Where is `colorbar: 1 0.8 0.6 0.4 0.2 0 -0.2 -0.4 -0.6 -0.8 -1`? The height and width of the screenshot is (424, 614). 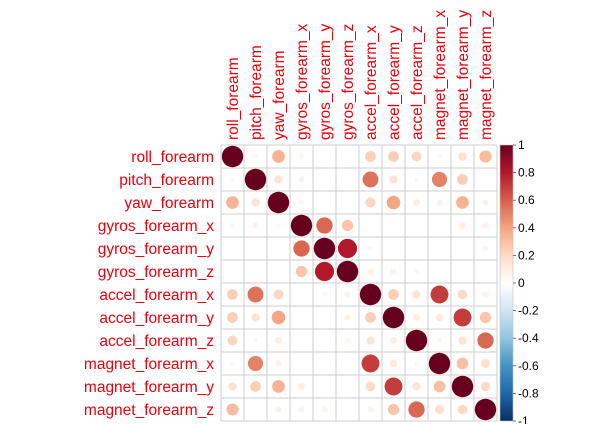
colorbar: 1 0.8 0.6 0.4 0.2 0 -0.2 -0.4 -0.6 -0.8 -1 is located at coordinates (519, 281).